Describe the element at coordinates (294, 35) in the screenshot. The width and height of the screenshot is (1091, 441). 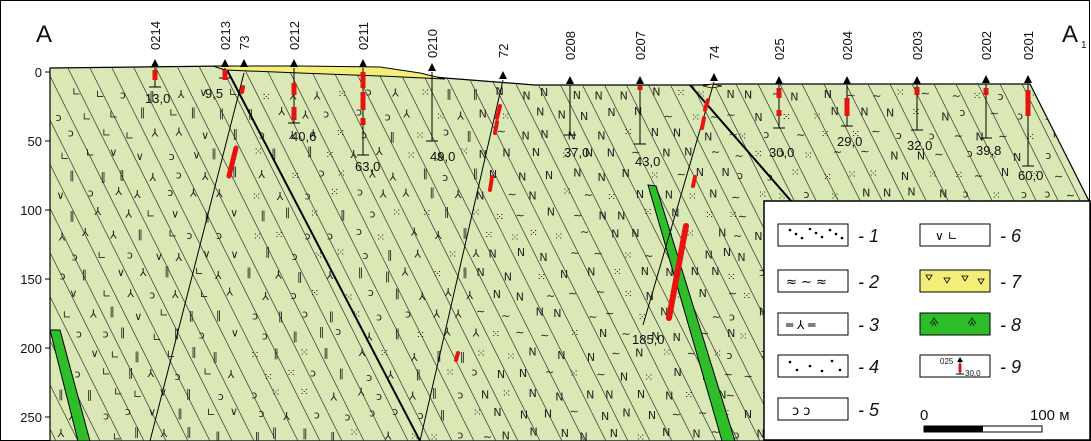
I see `borehole-id-label: 0212` at that location.